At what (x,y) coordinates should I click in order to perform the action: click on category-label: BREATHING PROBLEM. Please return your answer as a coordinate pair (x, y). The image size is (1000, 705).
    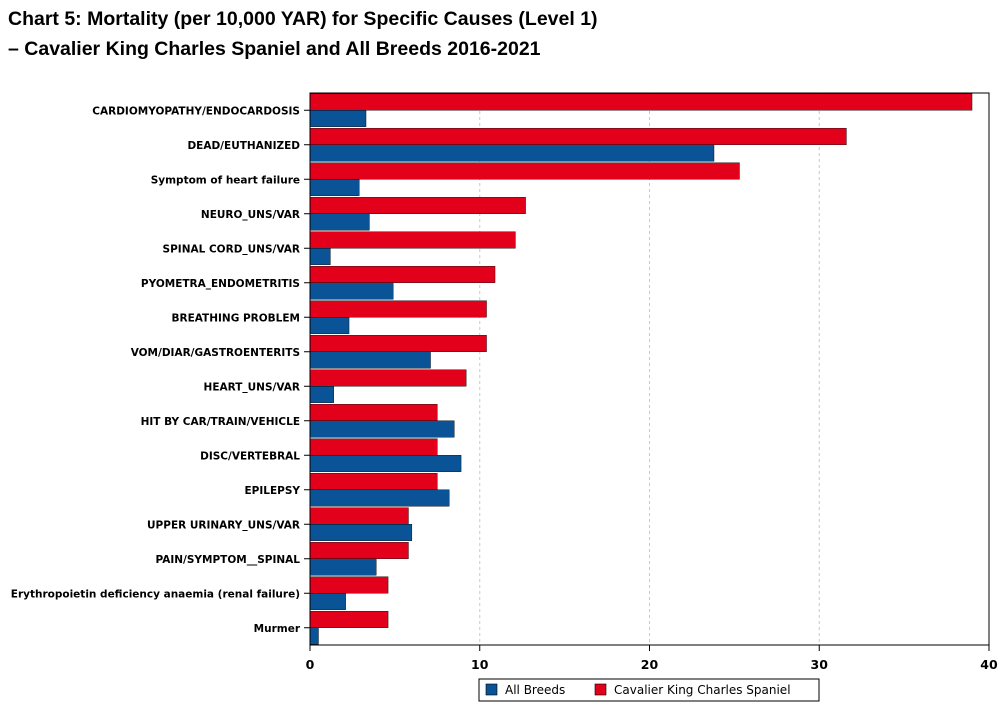
    Looking at the image, I should click on (235, 318).